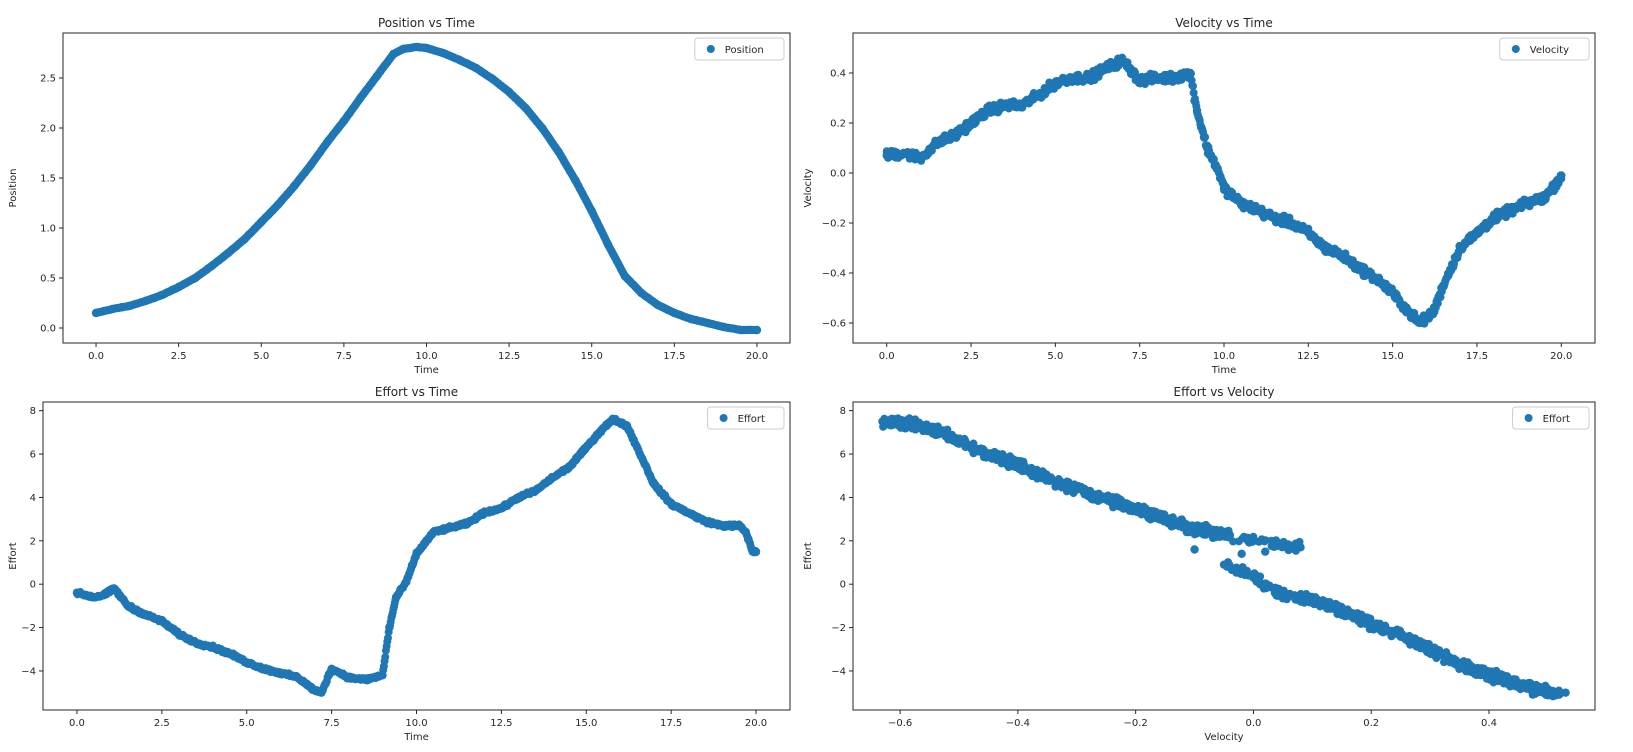 This screenshot has height=752, width=1633. What do you see at coordinates (1223, 737) in the screenshot?
I see `x-axis-label: Velocity` at bounding box center [1223, 737].